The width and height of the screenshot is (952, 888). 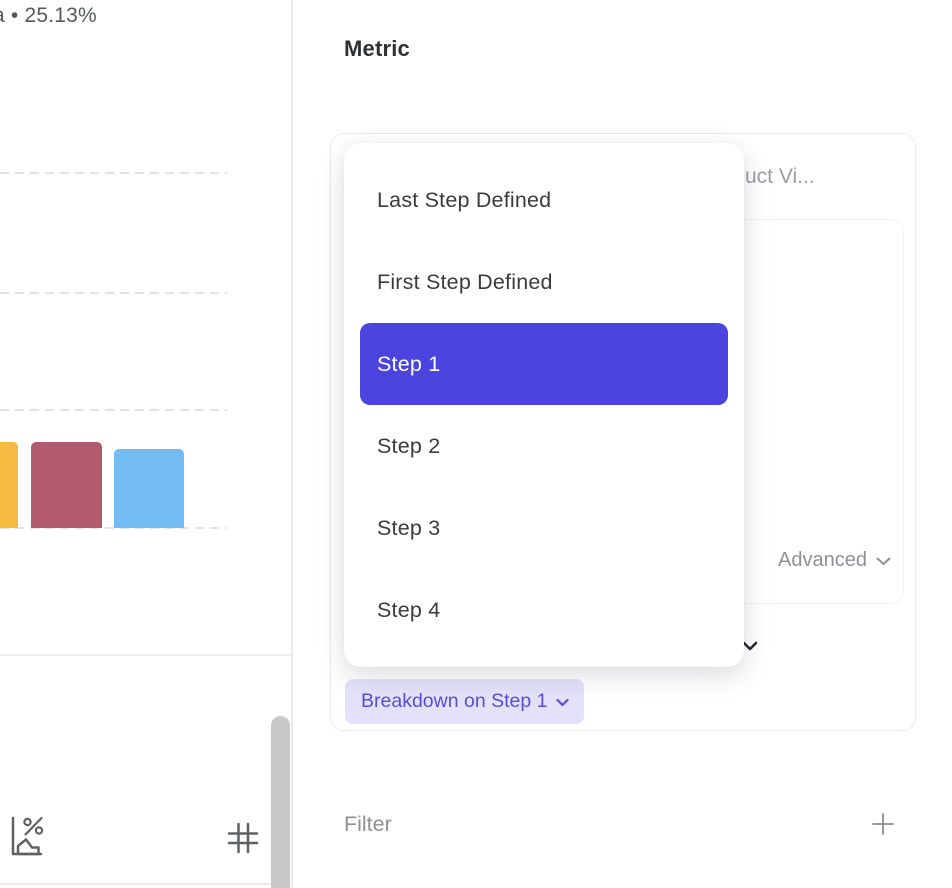 I want to click on chart-card-divider, so click(x=146, y=655).